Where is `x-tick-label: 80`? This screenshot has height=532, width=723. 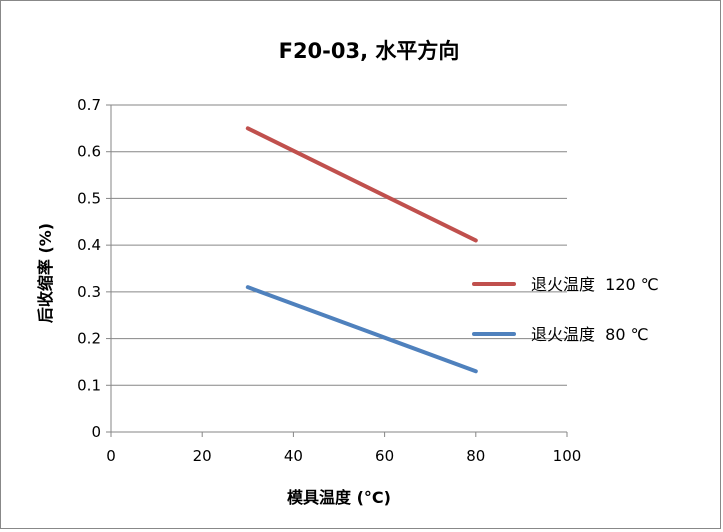
x-tick-label: 80 is located at coordinates (475, 456).